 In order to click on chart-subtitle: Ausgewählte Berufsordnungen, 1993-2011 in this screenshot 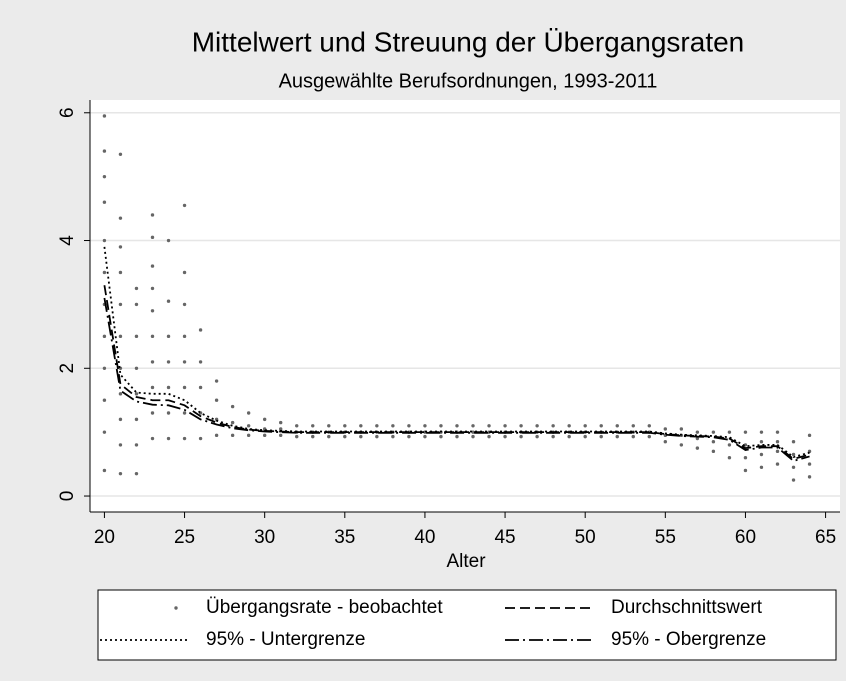, I will do `click(468, 81)`.